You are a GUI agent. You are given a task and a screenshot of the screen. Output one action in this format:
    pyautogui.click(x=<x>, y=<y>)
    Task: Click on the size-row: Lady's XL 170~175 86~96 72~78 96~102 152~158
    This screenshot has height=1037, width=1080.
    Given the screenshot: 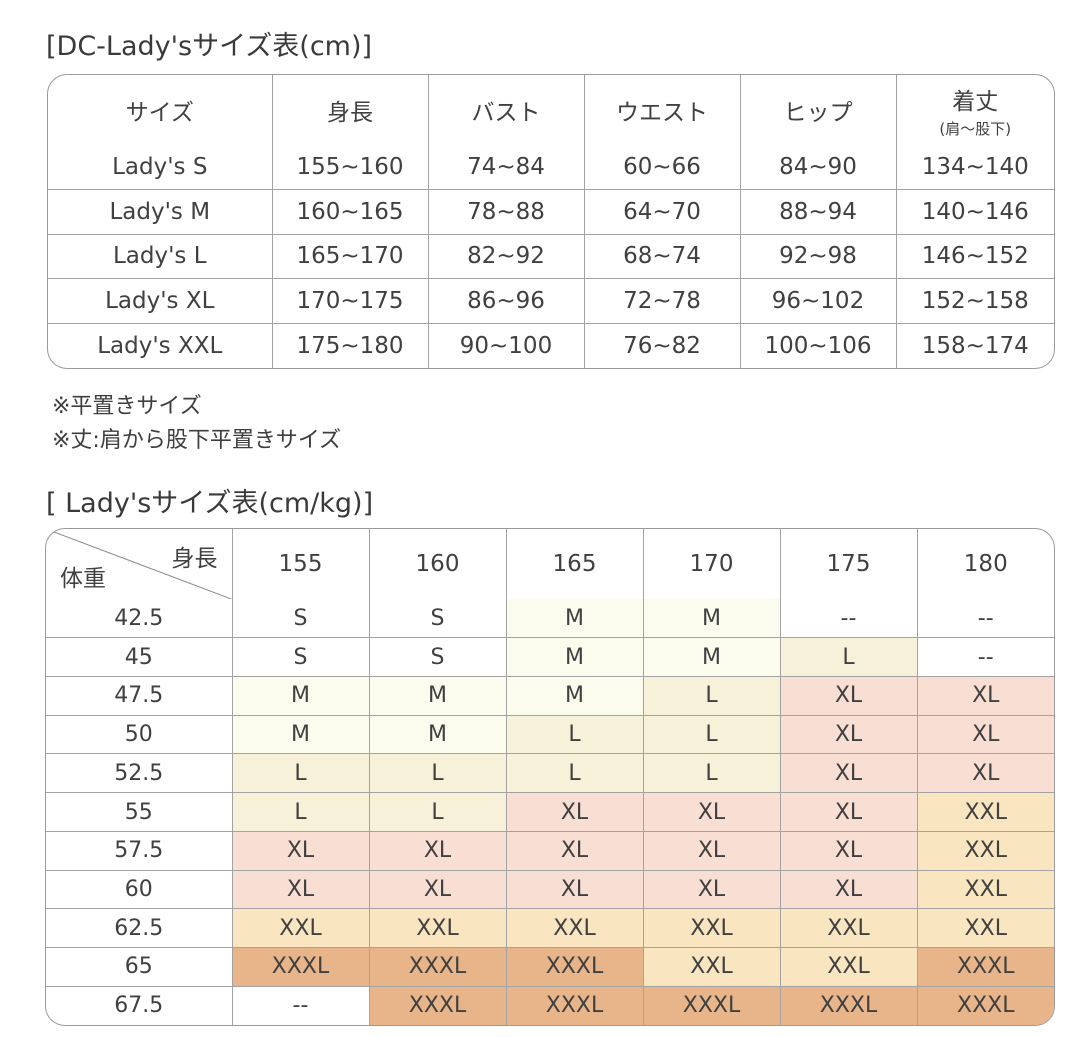 What is the action you would take?
    pyautogui.click(x=551, y=301)
    